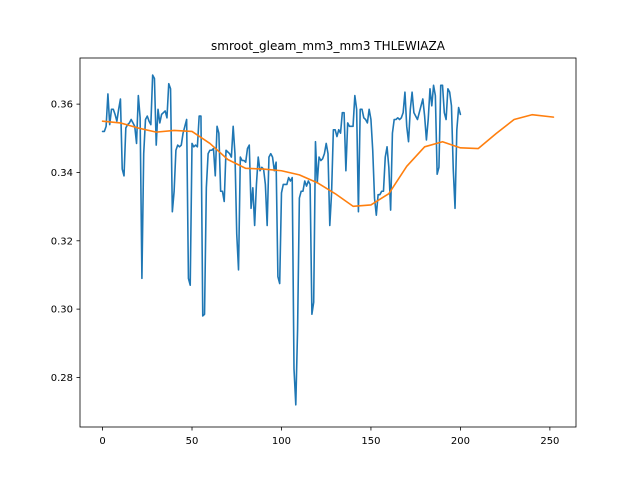  What do you see at coordinates (549, 441) in the screenshot?
I see `x-tick-label: 250` at bounding box center [549, 441].